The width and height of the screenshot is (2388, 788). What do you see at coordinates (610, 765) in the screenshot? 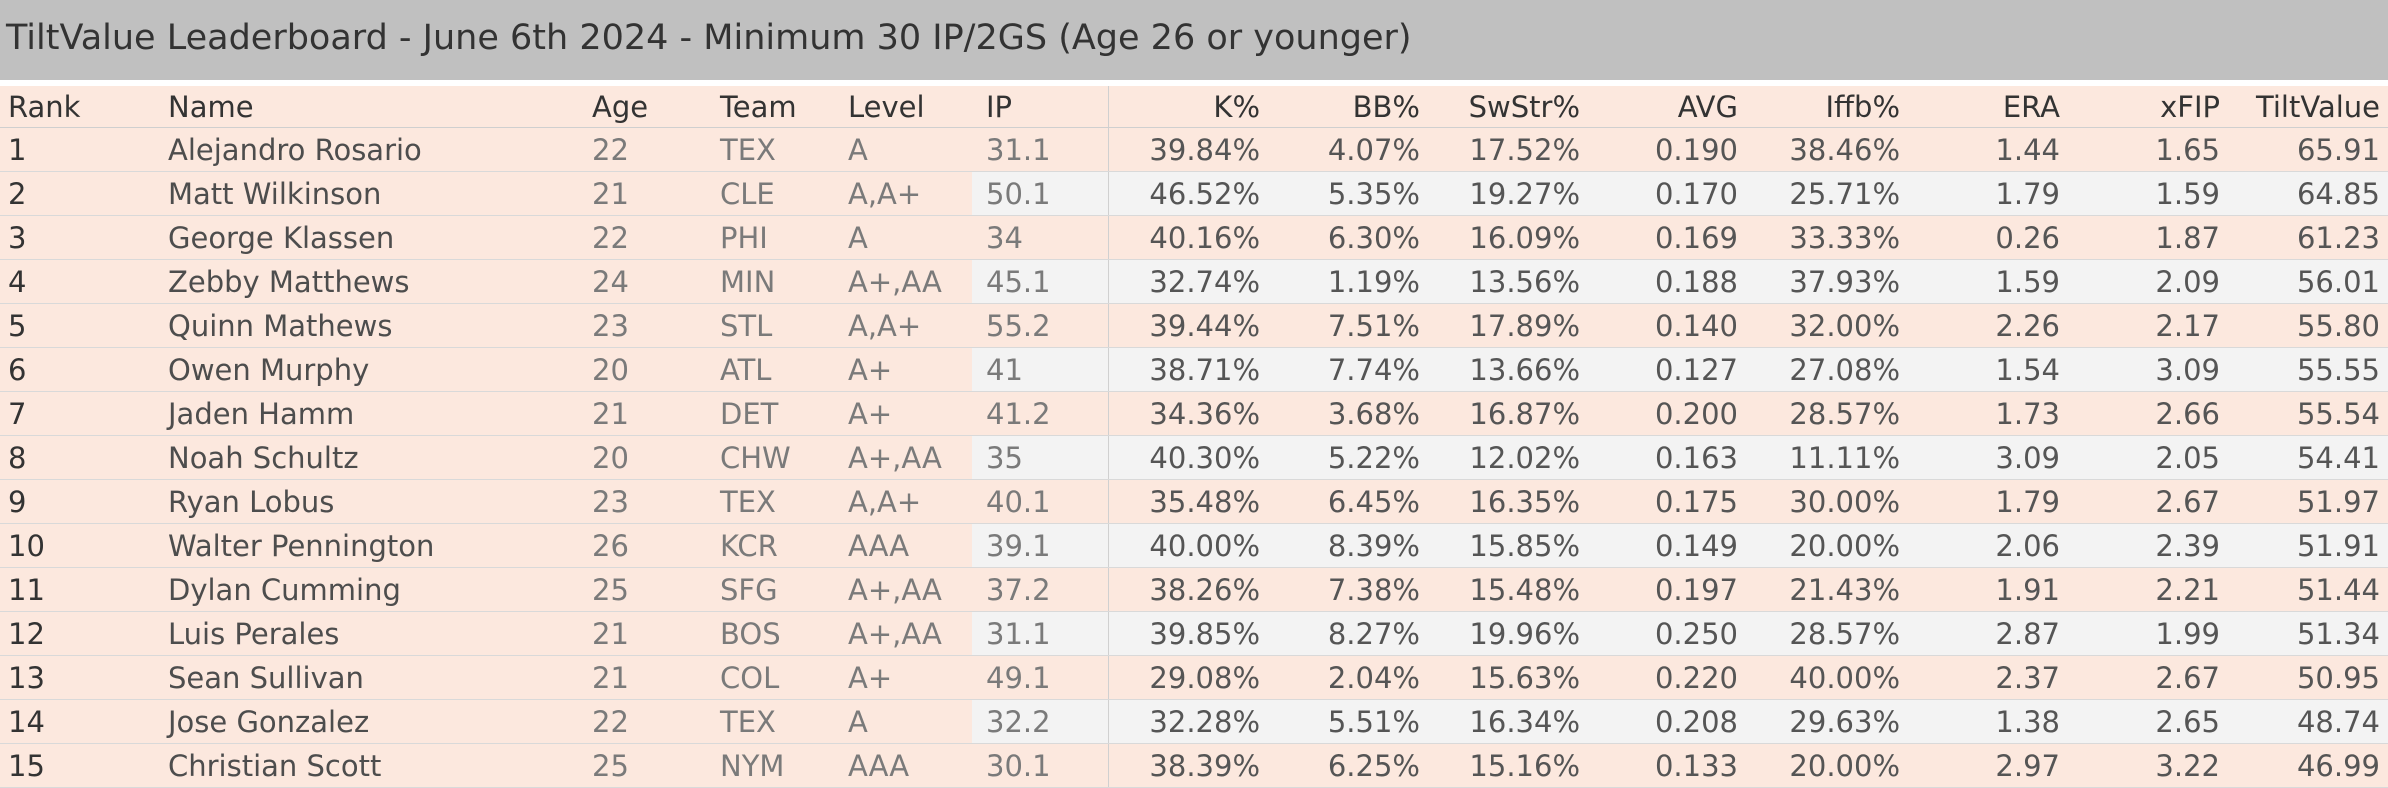
I see `cell-age: 25` at bounding box center [610, 765].